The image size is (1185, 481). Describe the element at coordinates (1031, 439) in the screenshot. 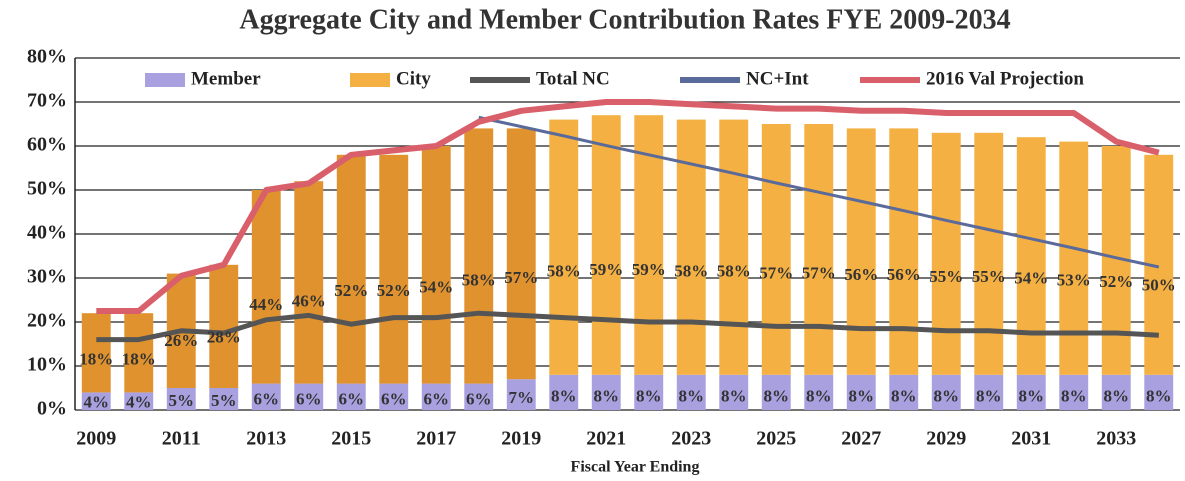

I see `x-tick-label: 2031` at that location.